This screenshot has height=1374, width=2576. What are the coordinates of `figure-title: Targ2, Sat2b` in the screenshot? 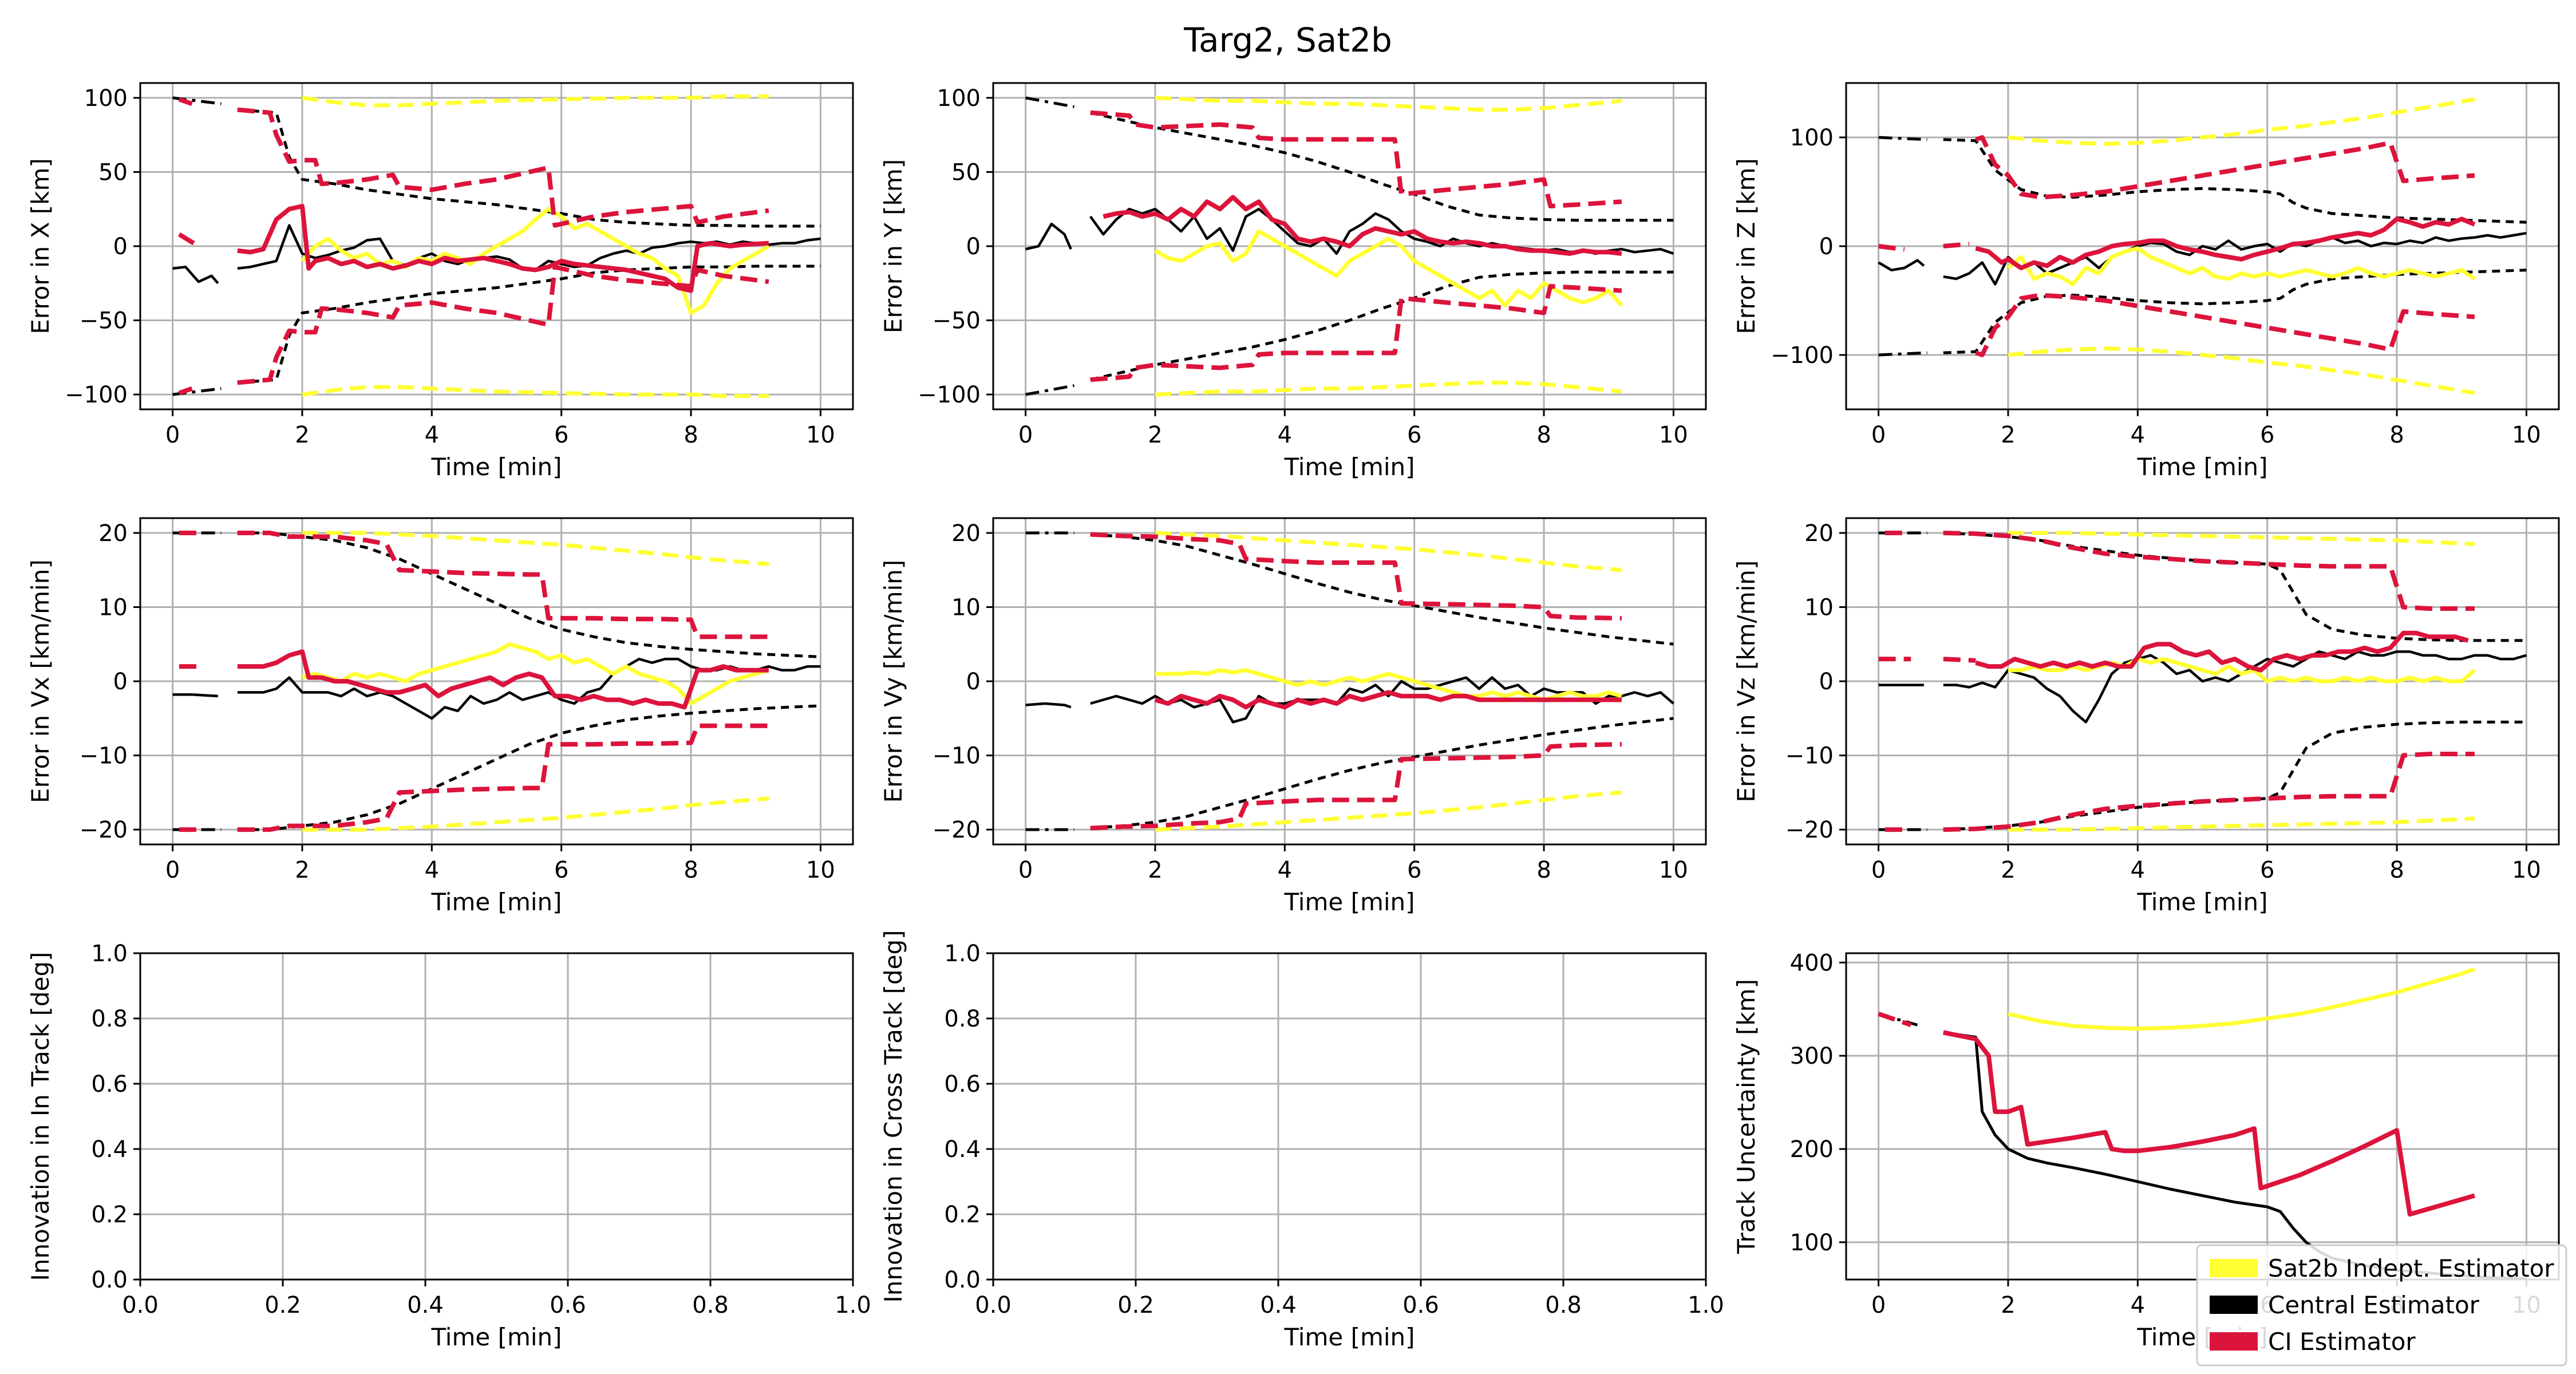 It's located at (1287, 40).